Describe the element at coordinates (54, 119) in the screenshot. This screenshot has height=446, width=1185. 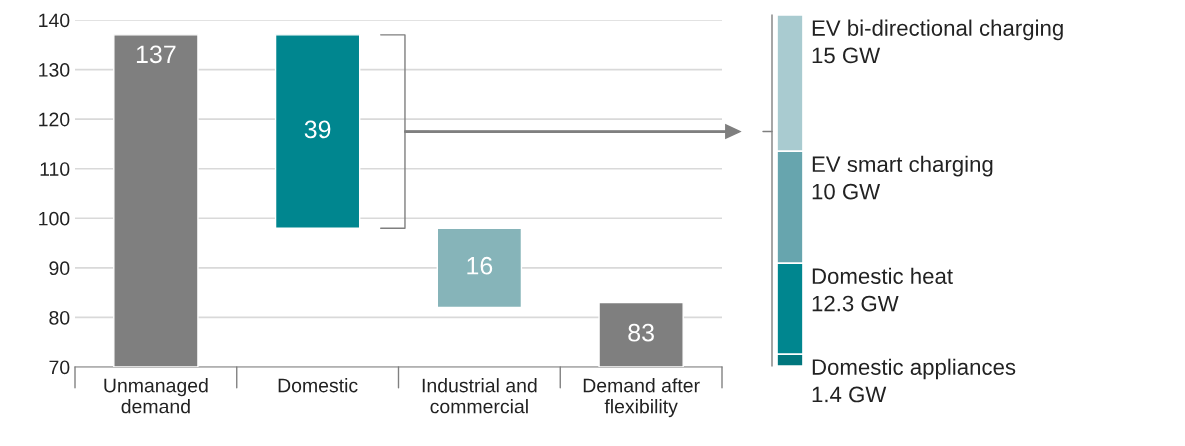
I see `y-tick-label: 120` at that location.